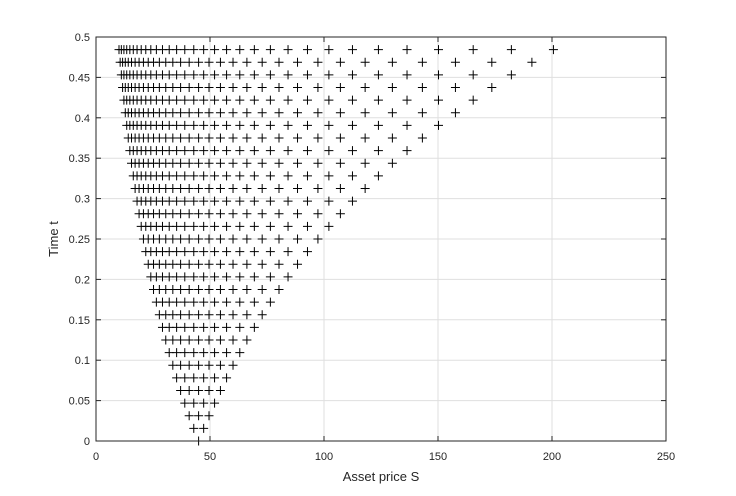 The width and height of the screenshot is (736, 496). I want to click on y-tick-label: 0.25, so click(79, 240).